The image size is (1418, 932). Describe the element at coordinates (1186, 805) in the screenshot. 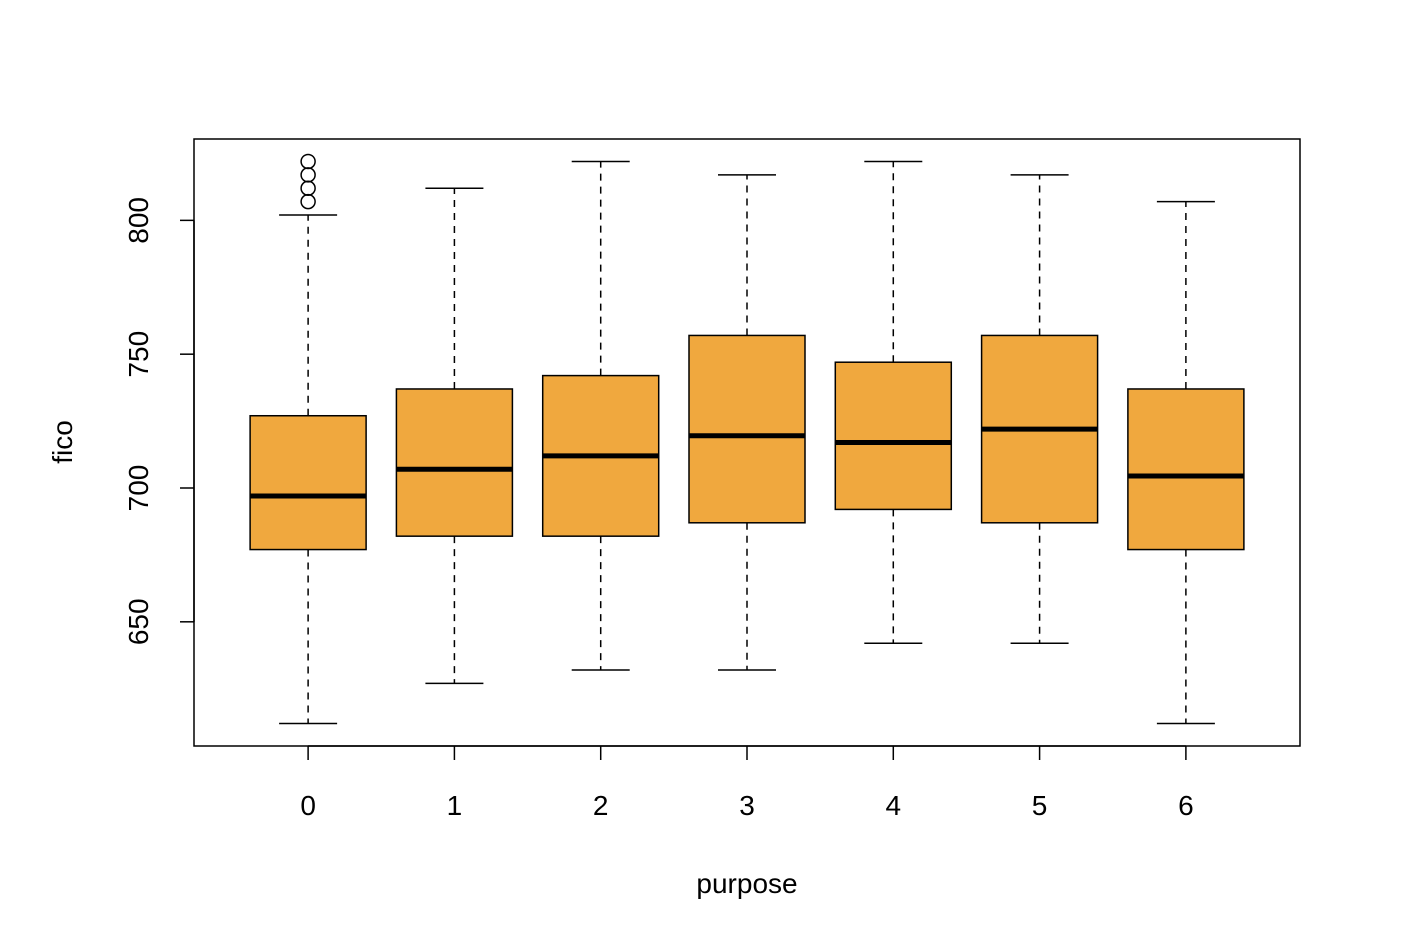

I see `x-tick-label: 6` at that location.